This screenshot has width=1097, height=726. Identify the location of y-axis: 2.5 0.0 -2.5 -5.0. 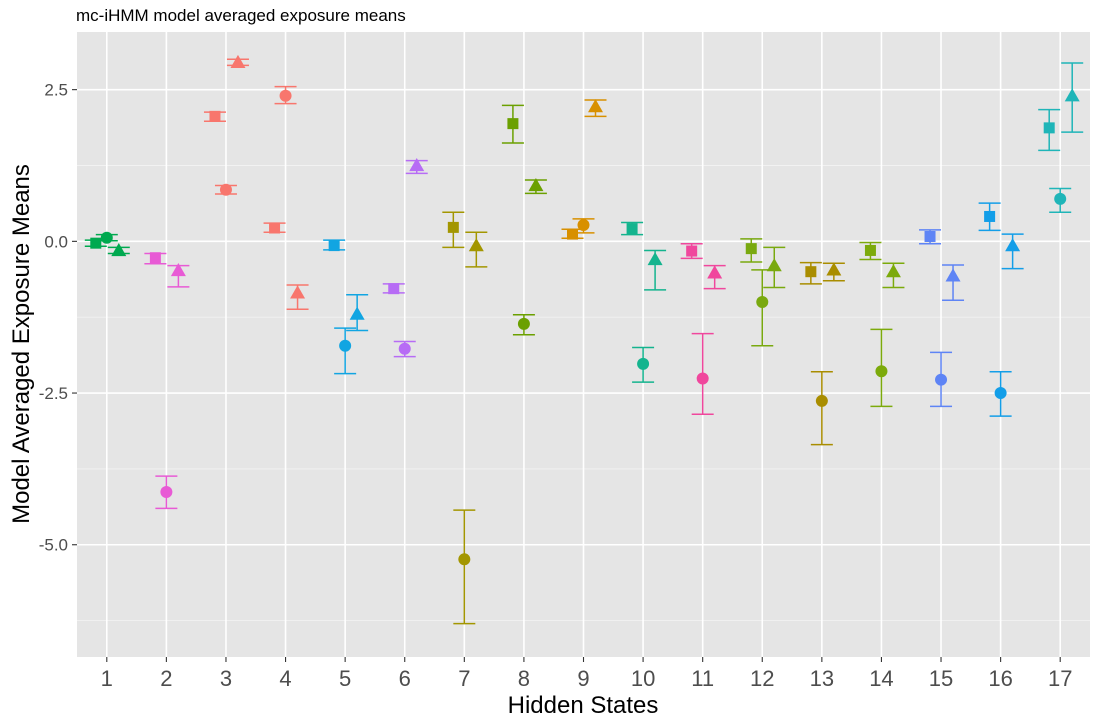
(58, 318).